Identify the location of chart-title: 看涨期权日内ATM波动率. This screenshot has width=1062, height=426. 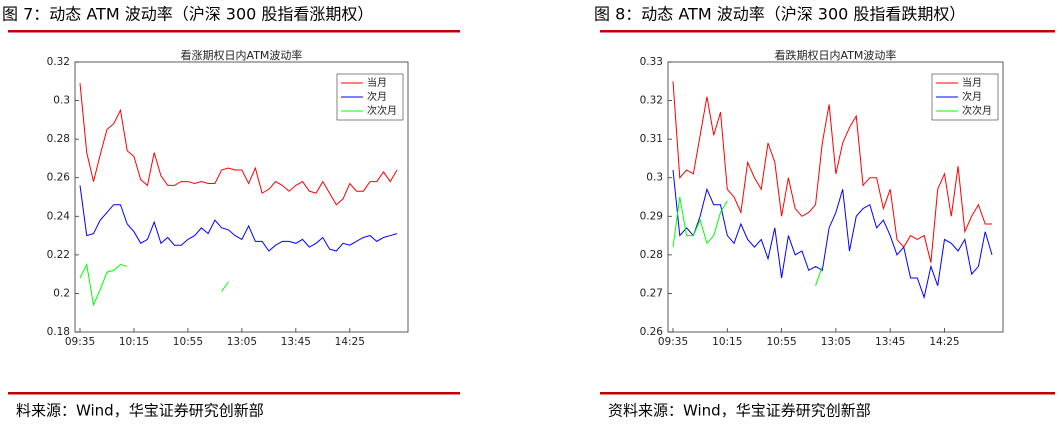
(242, 55).